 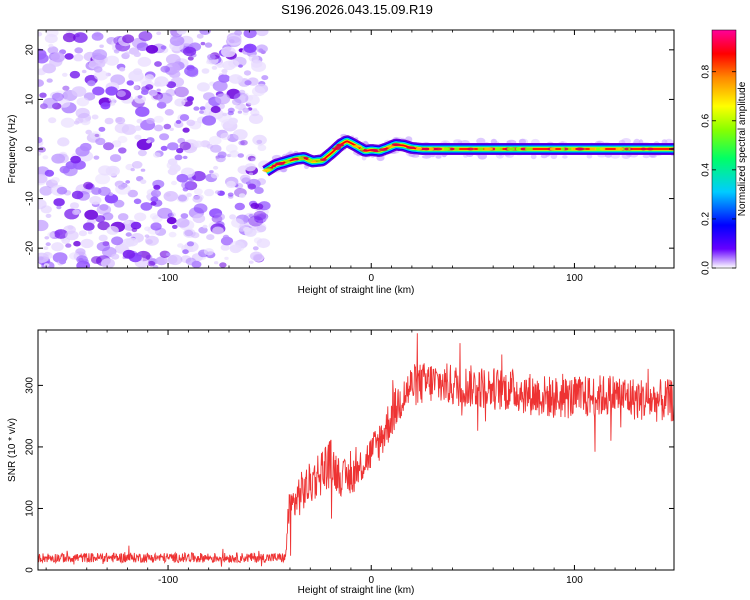 I want to click on colorbar-tick-label: 0.4, so click(x=706, y=169).